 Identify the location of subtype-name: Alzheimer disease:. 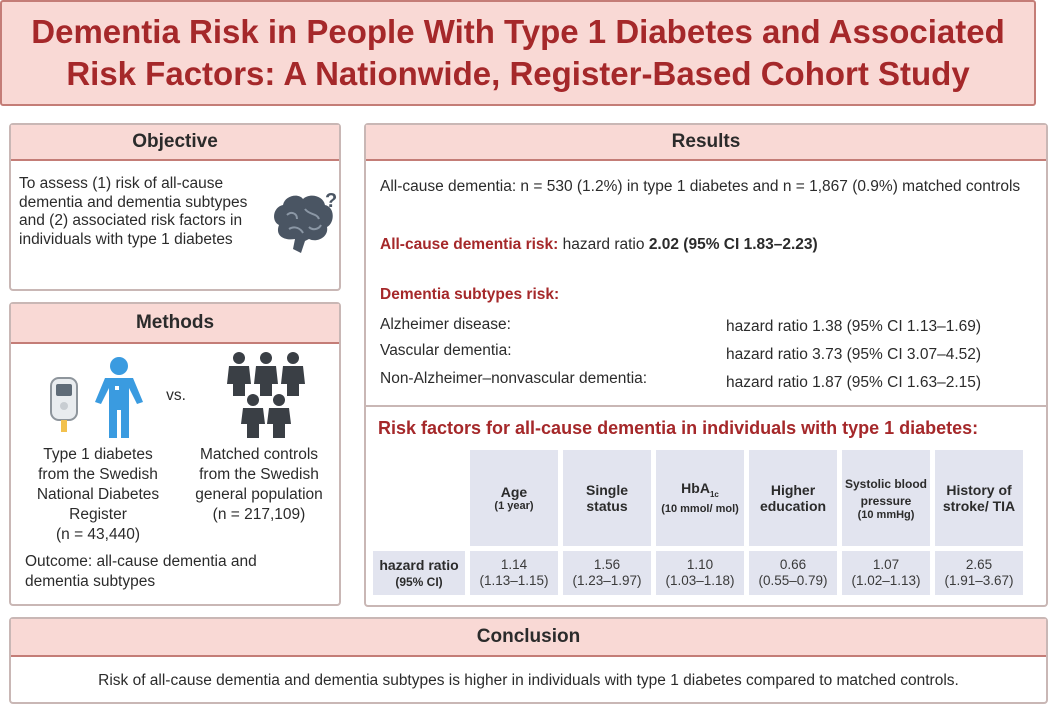
(445, 324).